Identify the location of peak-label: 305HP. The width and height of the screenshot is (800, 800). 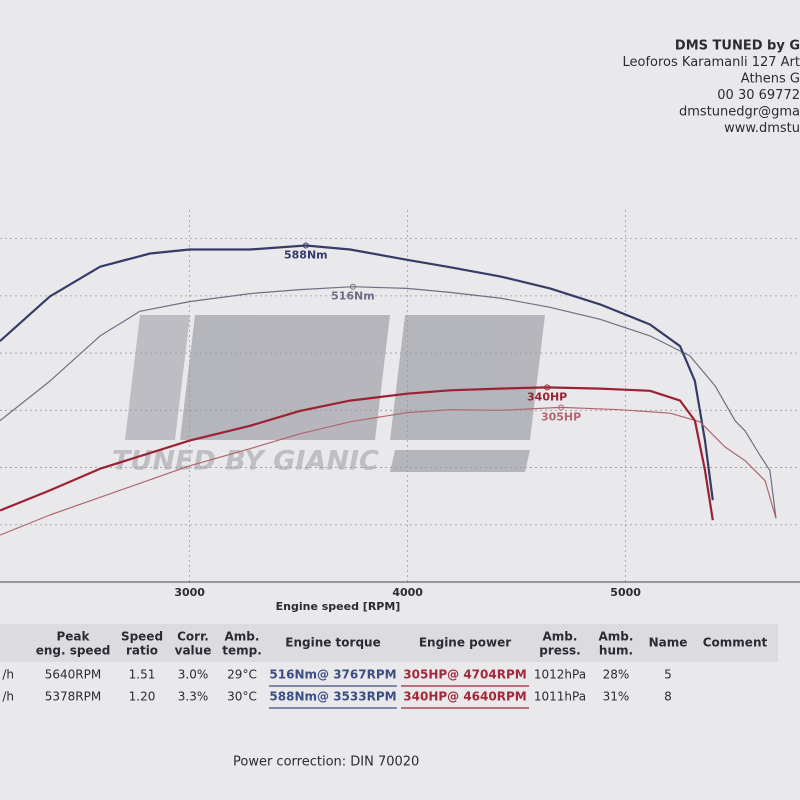
(561, 416).